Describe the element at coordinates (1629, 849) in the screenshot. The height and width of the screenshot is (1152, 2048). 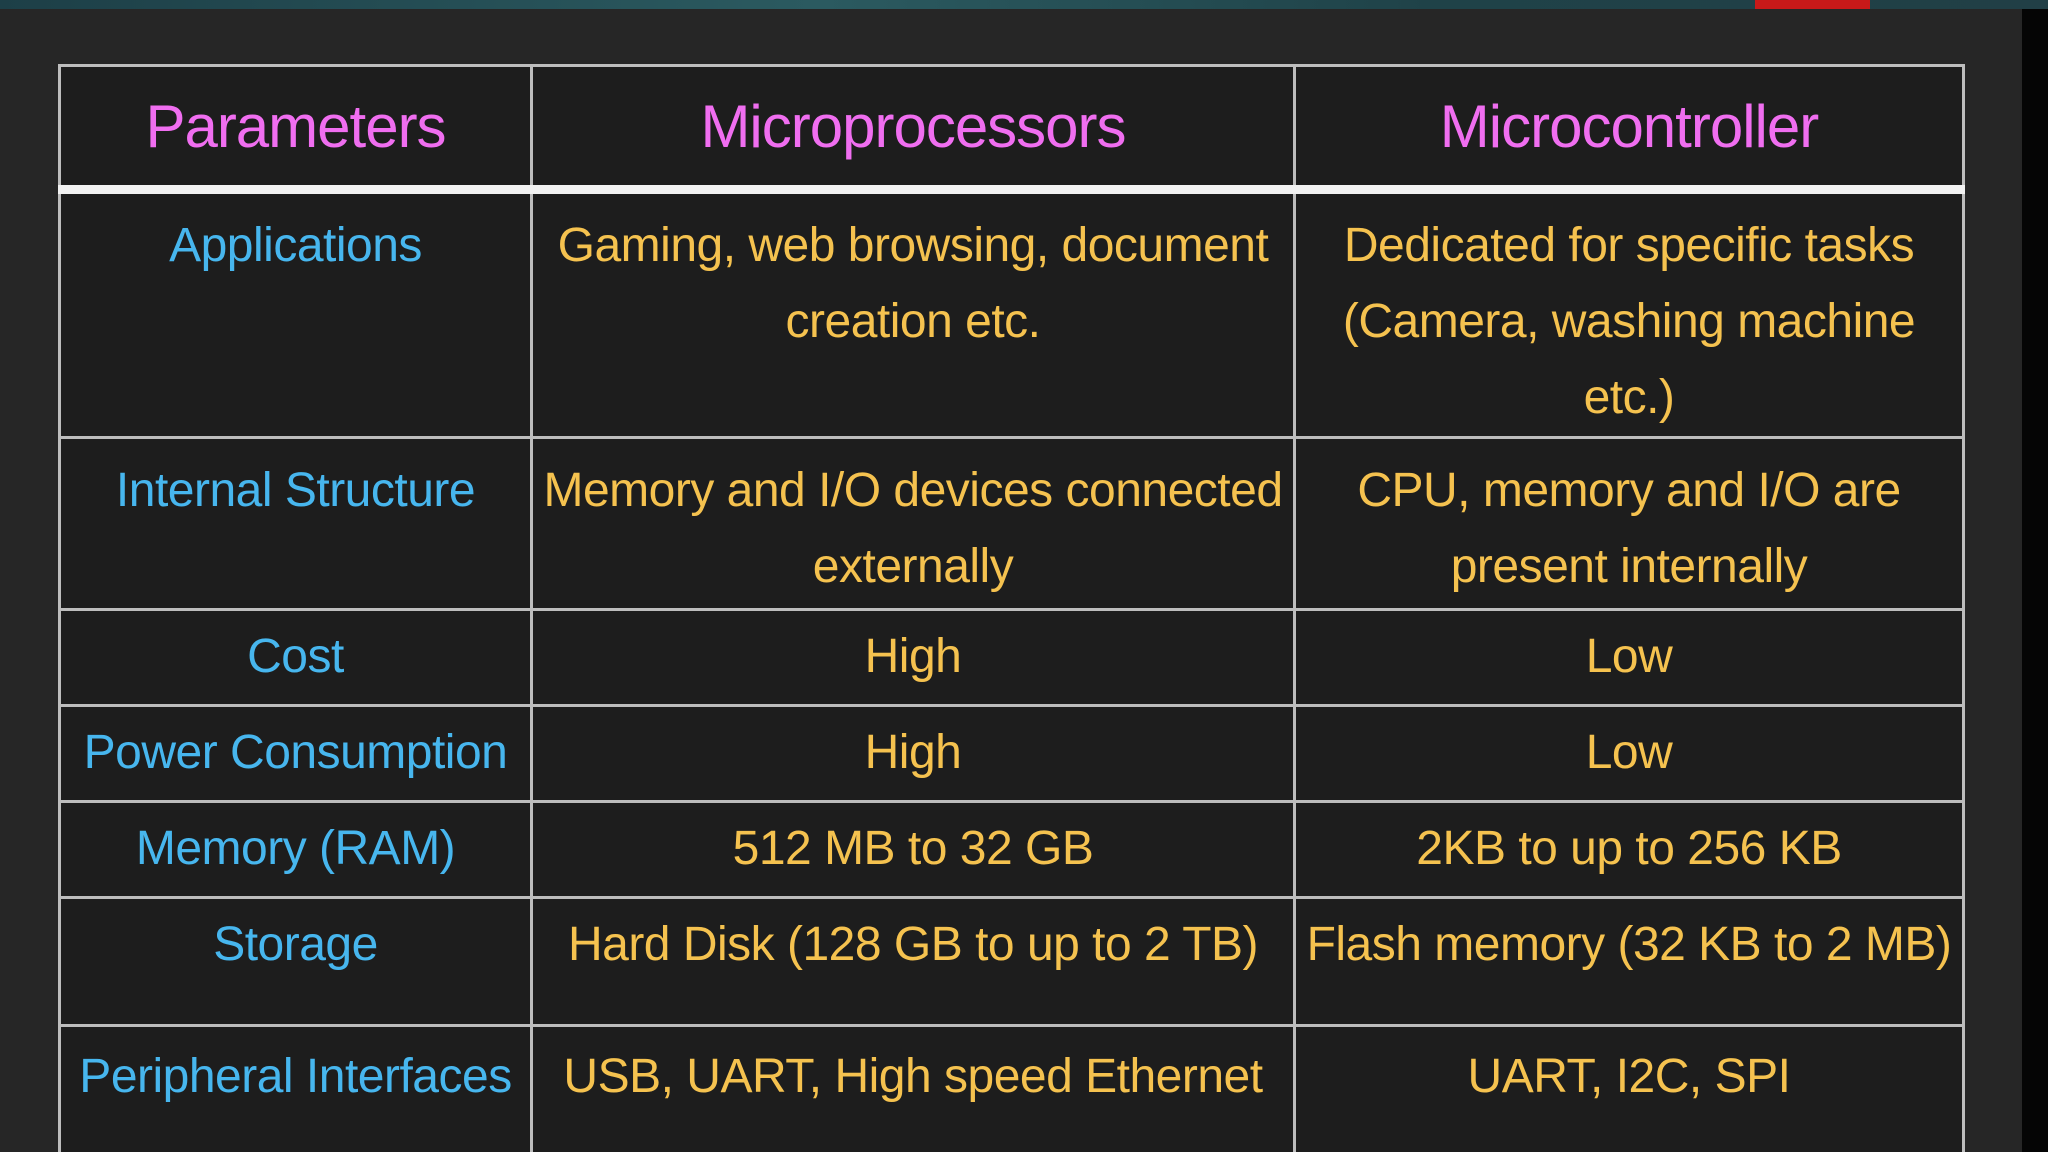
I see `microcontroller-cell: 2KB to up to 256 KB` at that location.